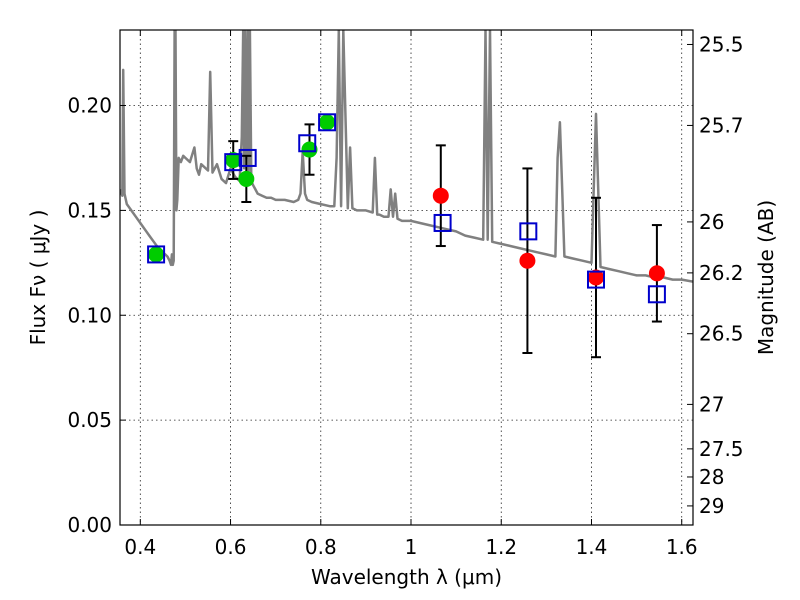 Image resolution: width=800 pixels, height=600 pixels. I want to click on right-tick-label: 27.5, so click(721, 449).